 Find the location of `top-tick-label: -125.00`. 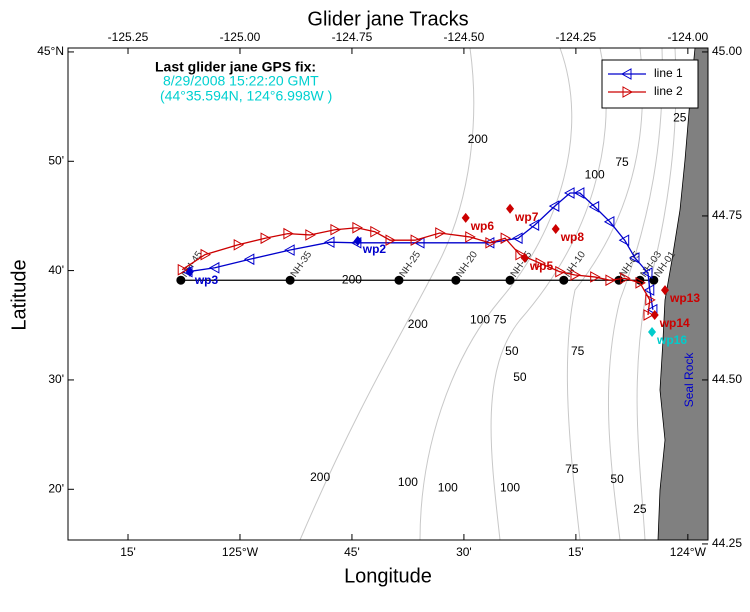

top-tick-label: -125.00 is located at coordinates (240, 37).